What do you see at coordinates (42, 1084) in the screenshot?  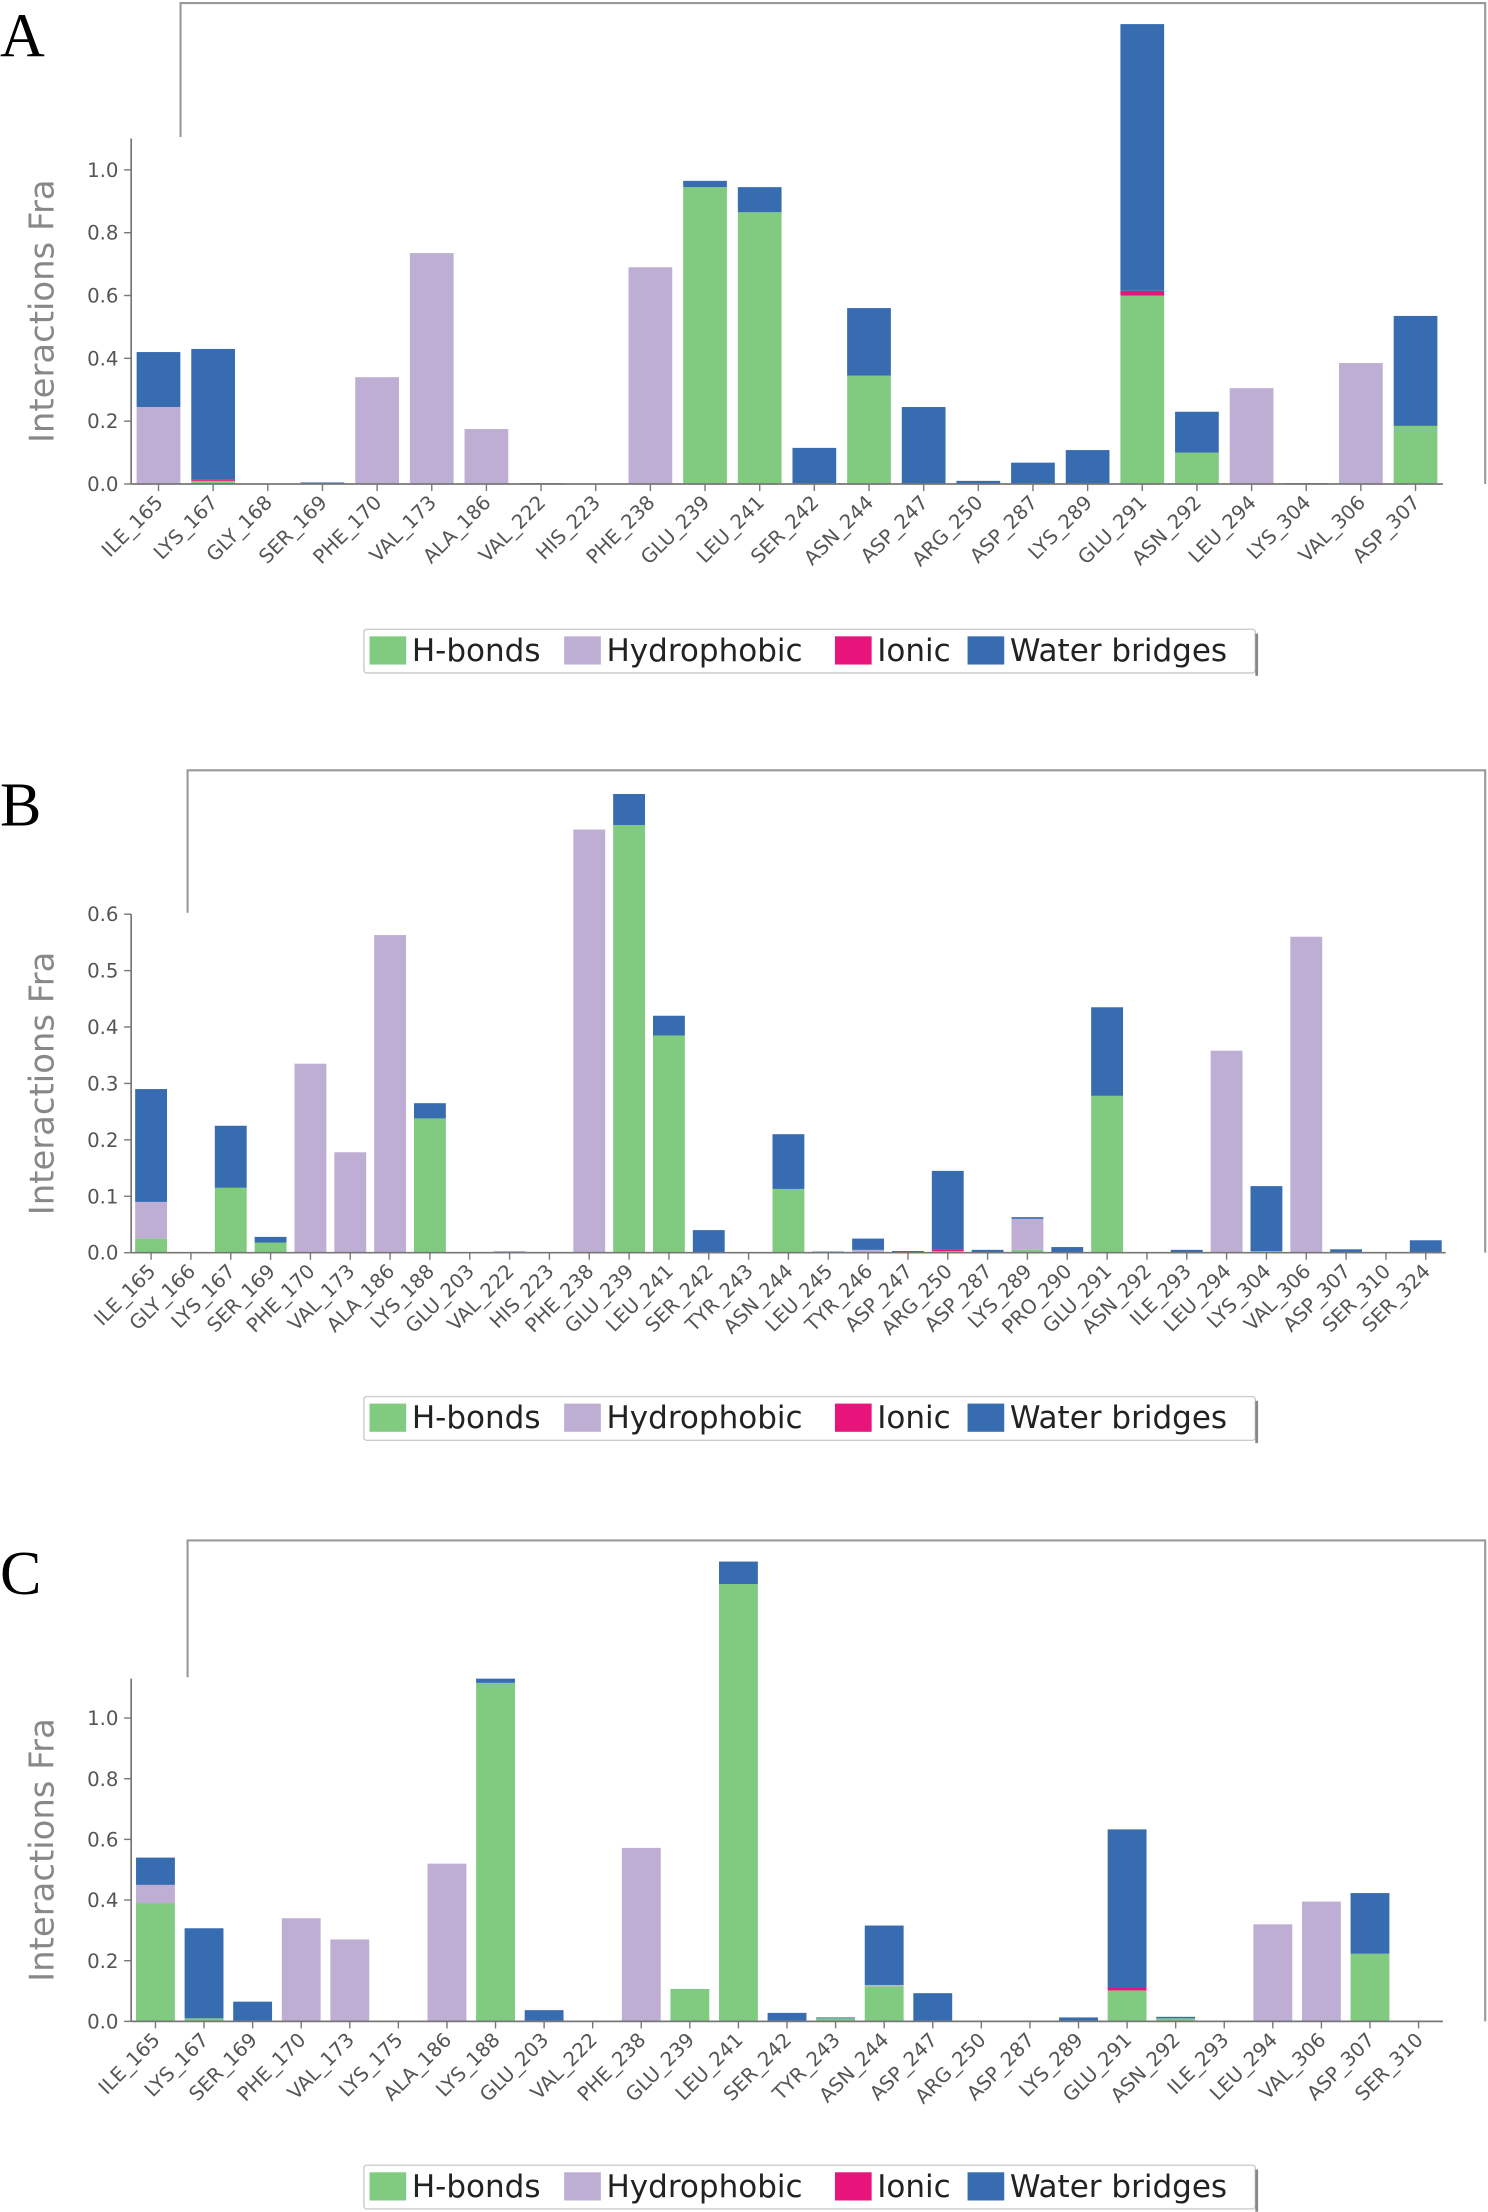 I see `y-axis-label: Interactions Fra` at bounding box center [42, 1084].